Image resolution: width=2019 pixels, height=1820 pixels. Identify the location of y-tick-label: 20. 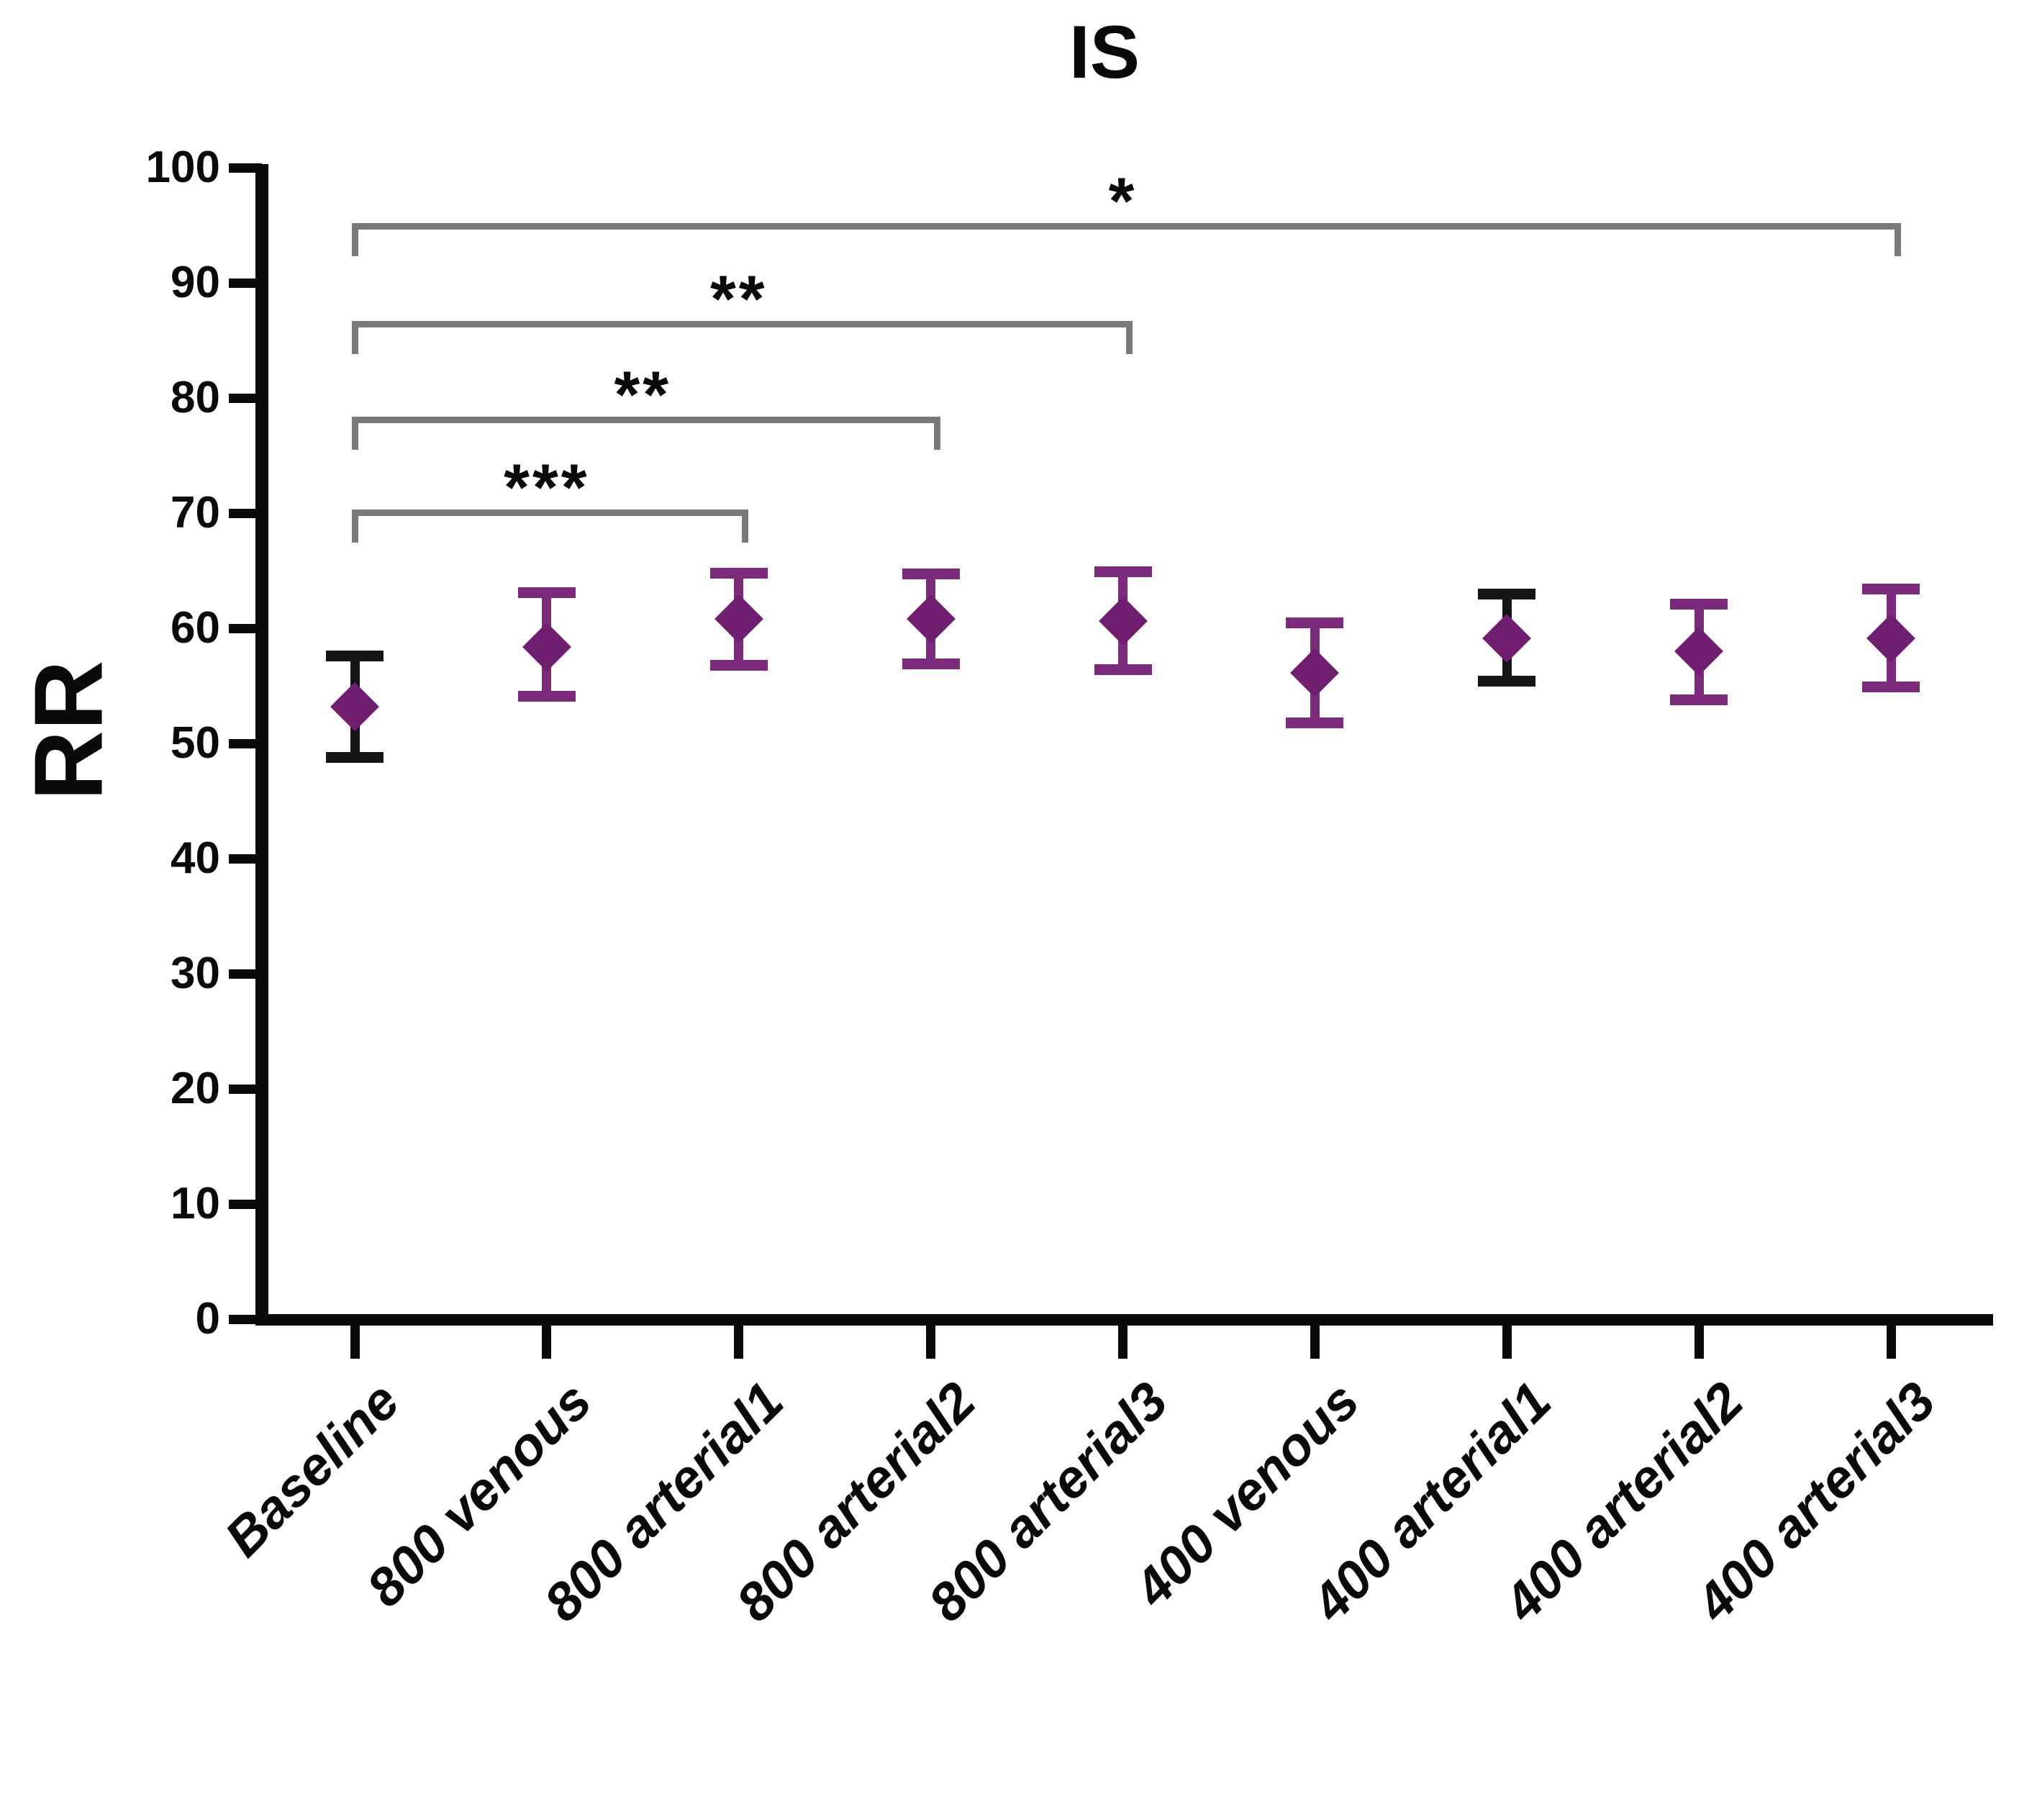
(195, 1088).